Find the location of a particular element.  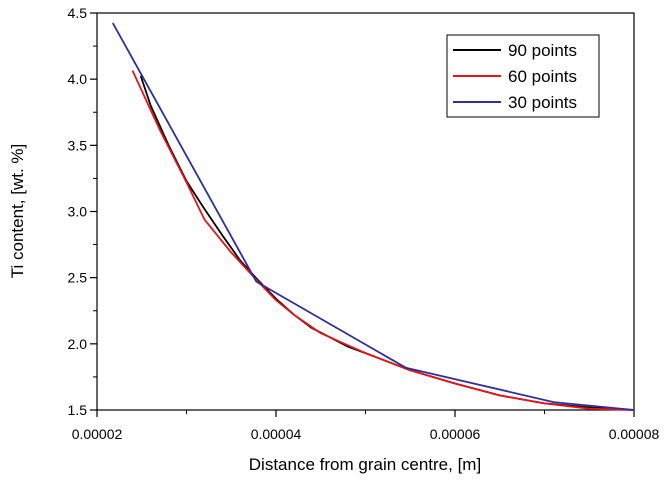

x-tick-label: 0.00006 is located at coordinates (455, 434).